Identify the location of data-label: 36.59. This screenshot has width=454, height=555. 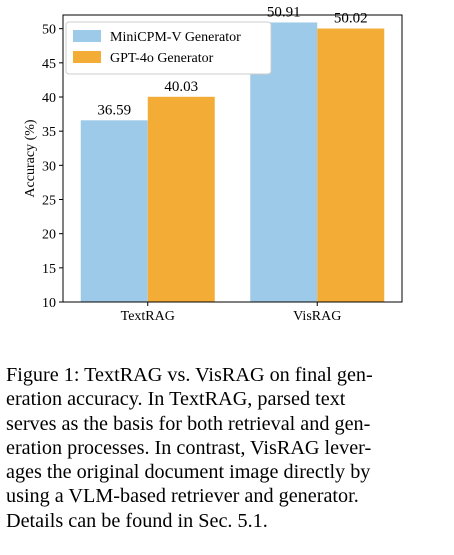
(114, 110).